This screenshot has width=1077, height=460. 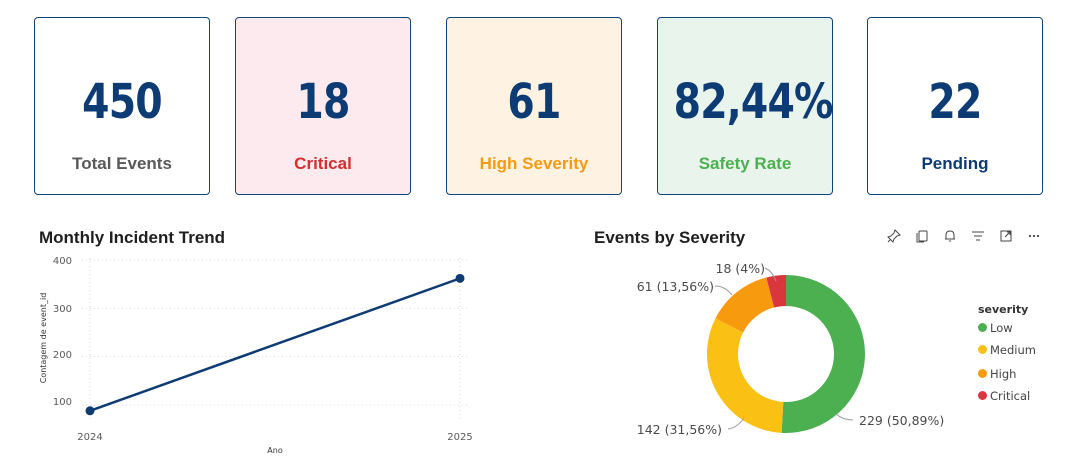 I want to click on kpi-card-total-events: 450 Total Events, so click(x=122, y=106).